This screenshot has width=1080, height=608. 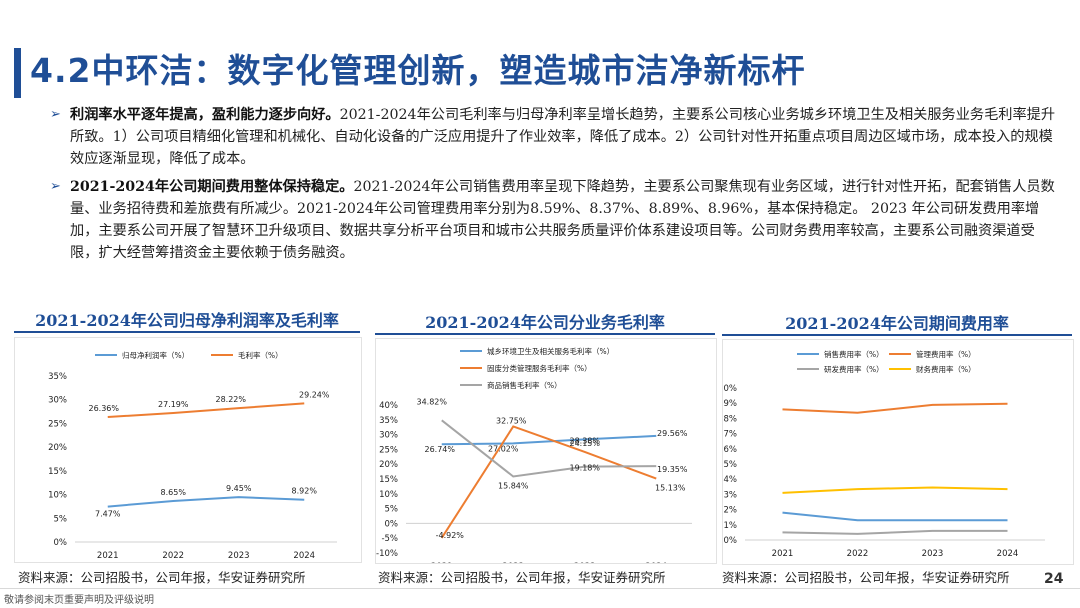 I want to click on chart-3-title-rule, so click(x=897, y=335).